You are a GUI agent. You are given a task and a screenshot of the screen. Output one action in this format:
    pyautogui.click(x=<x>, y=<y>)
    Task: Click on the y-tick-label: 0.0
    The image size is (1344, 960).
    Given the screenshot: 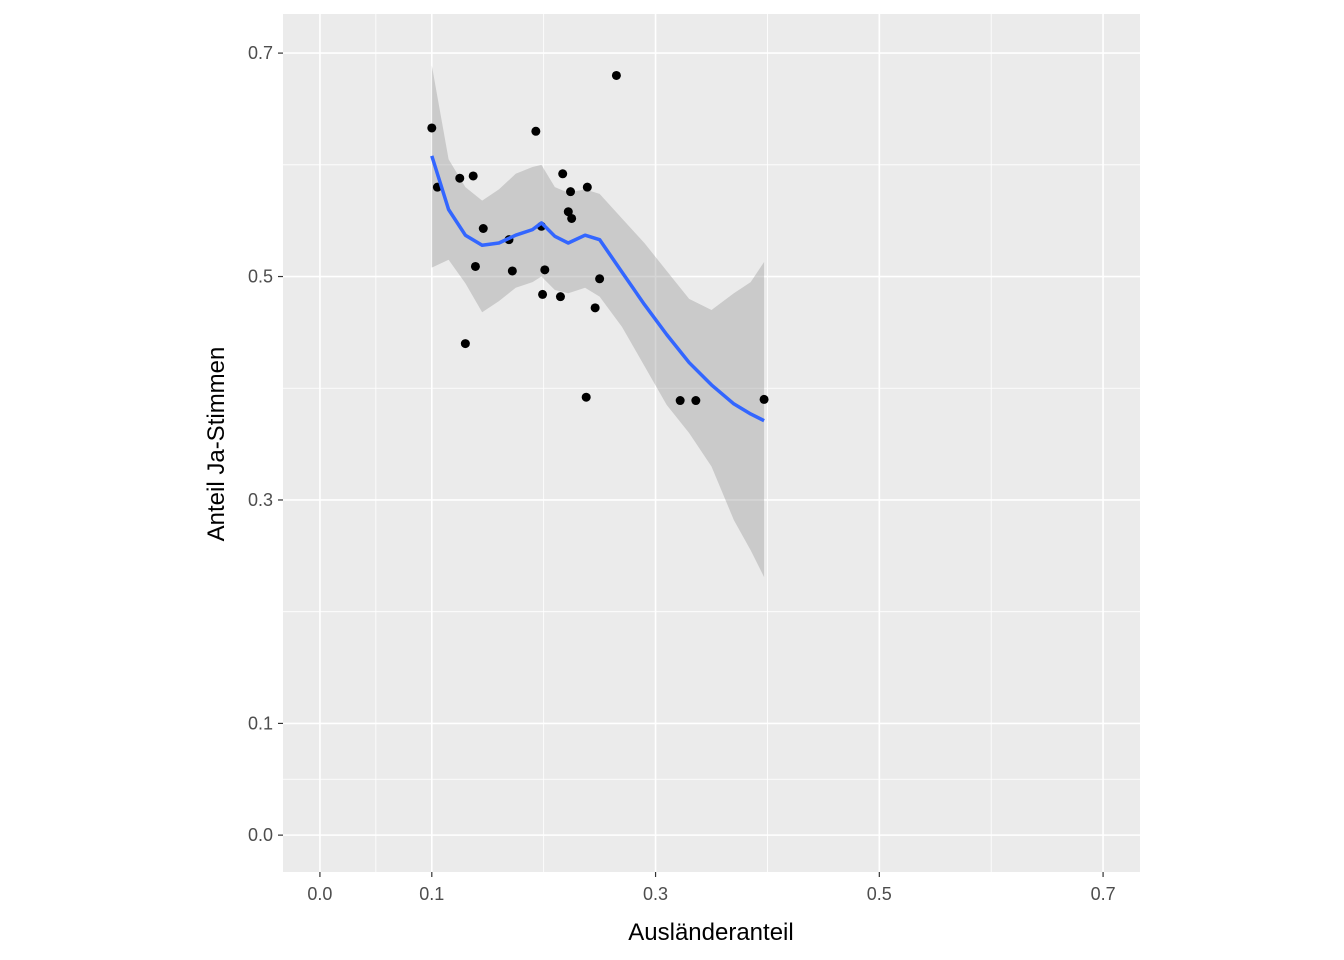 What is the action you would take?
    pyautogui.click(x=260, y=835)
    